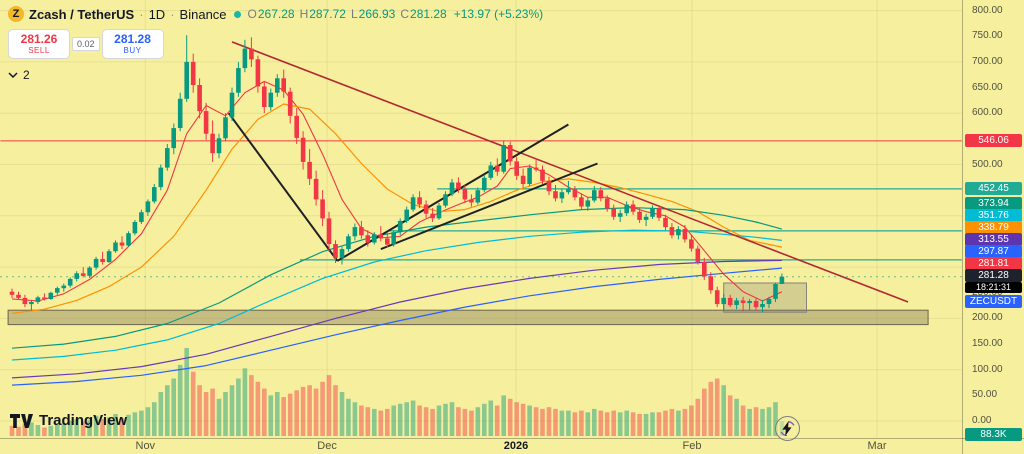 This screenshot has width=1024, height=454. What do you see at coordinates (987, 36) in the screenshot?
I see `price-tick: 750.00` at bounding box center [987, 36].